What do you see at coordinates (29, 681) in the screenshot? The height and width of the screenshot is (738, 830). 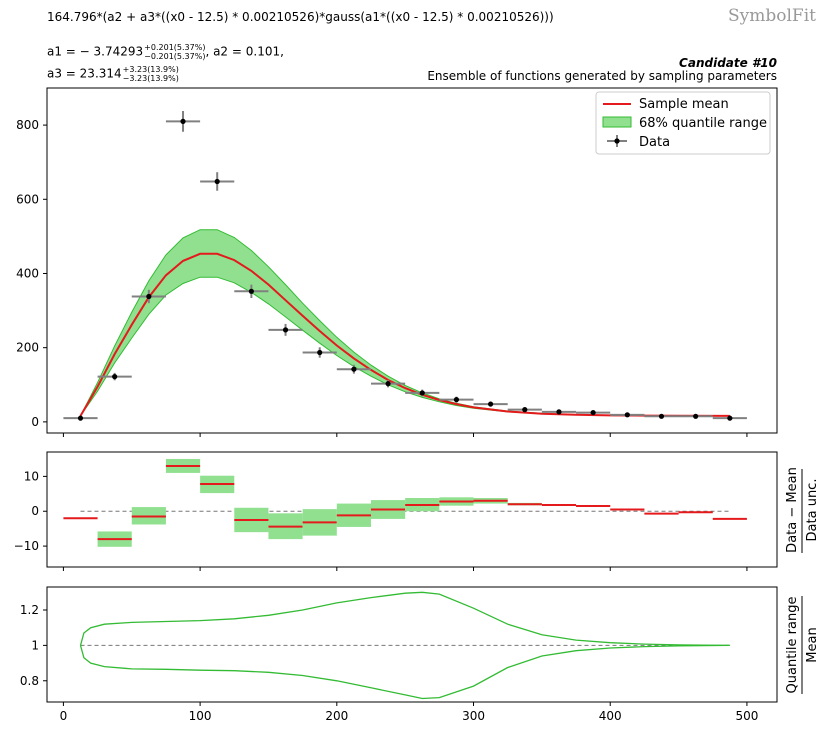 I see `ratio-ytick-label: 0.8` at bounding box center [29, 681].